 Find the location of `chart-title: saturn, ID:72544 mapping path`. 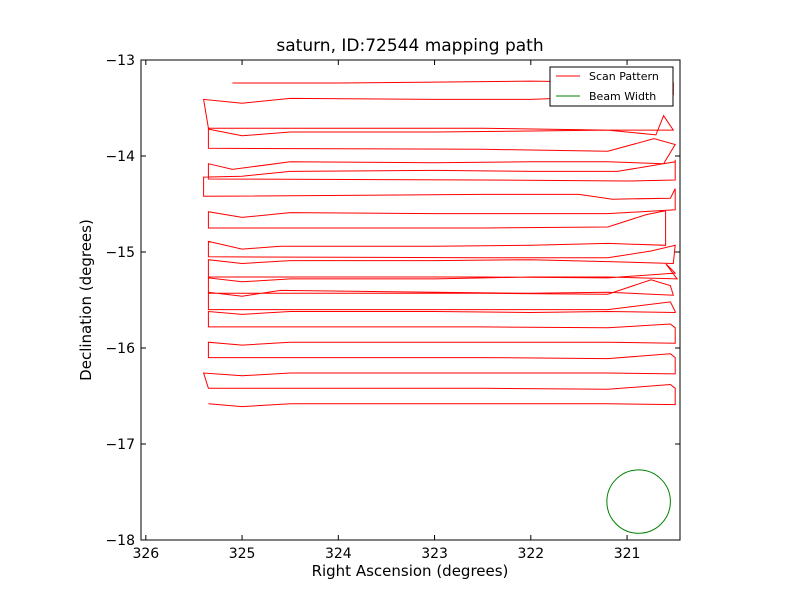

chart-title: saturn, ID:72544 mapping path is located at coordinates (409, 46).